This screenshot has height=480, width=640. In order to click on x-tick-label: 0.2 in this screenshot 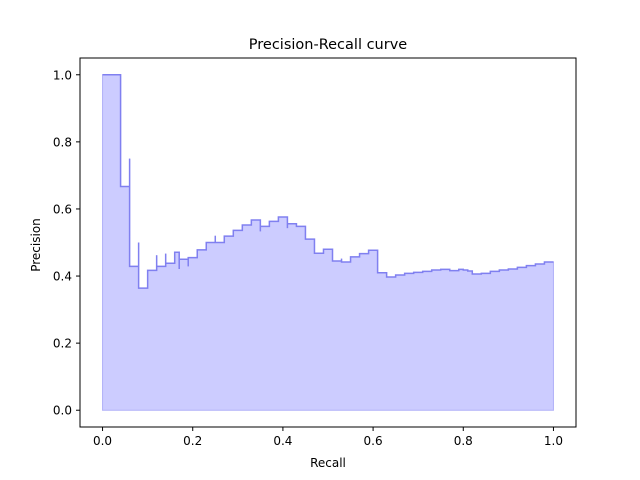, I will do `click(192, 441)`.